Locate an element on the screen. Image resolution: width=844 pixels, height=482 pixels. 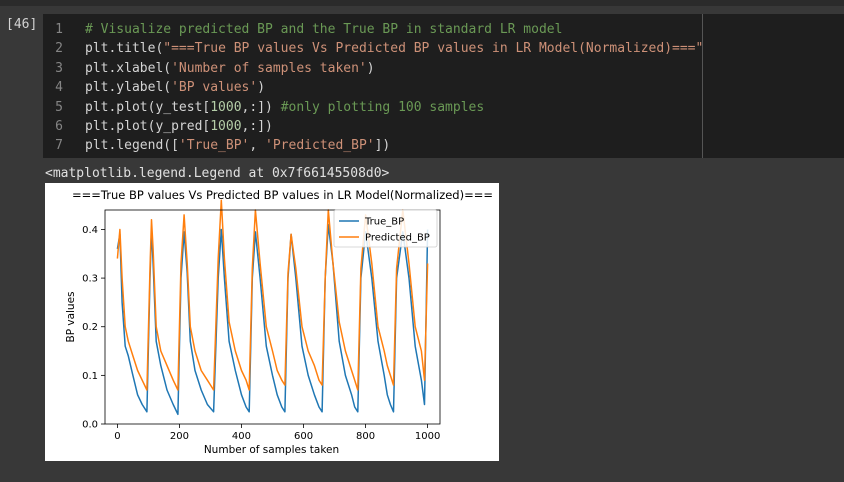
code-token: plt.legend([ is located at coordinates (132, 146).